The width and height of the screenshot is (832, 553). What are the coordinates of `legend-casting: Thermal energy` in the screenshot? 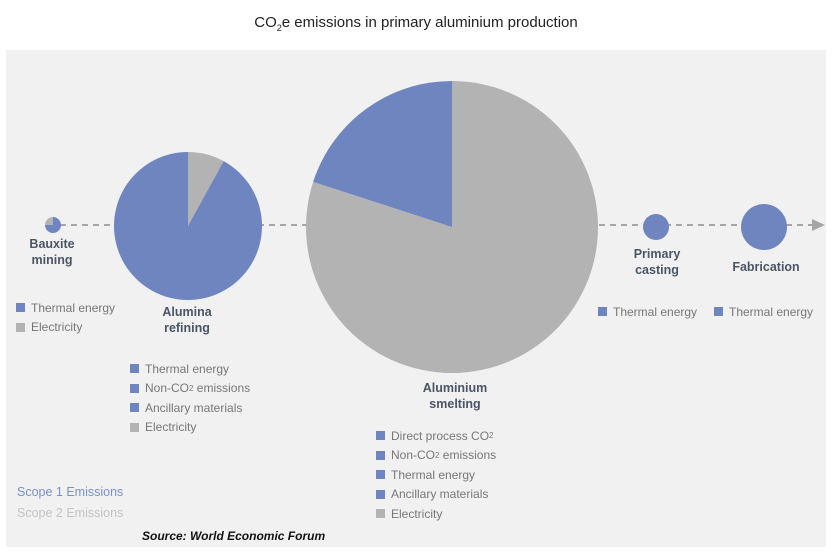 It's located at (647, 312).